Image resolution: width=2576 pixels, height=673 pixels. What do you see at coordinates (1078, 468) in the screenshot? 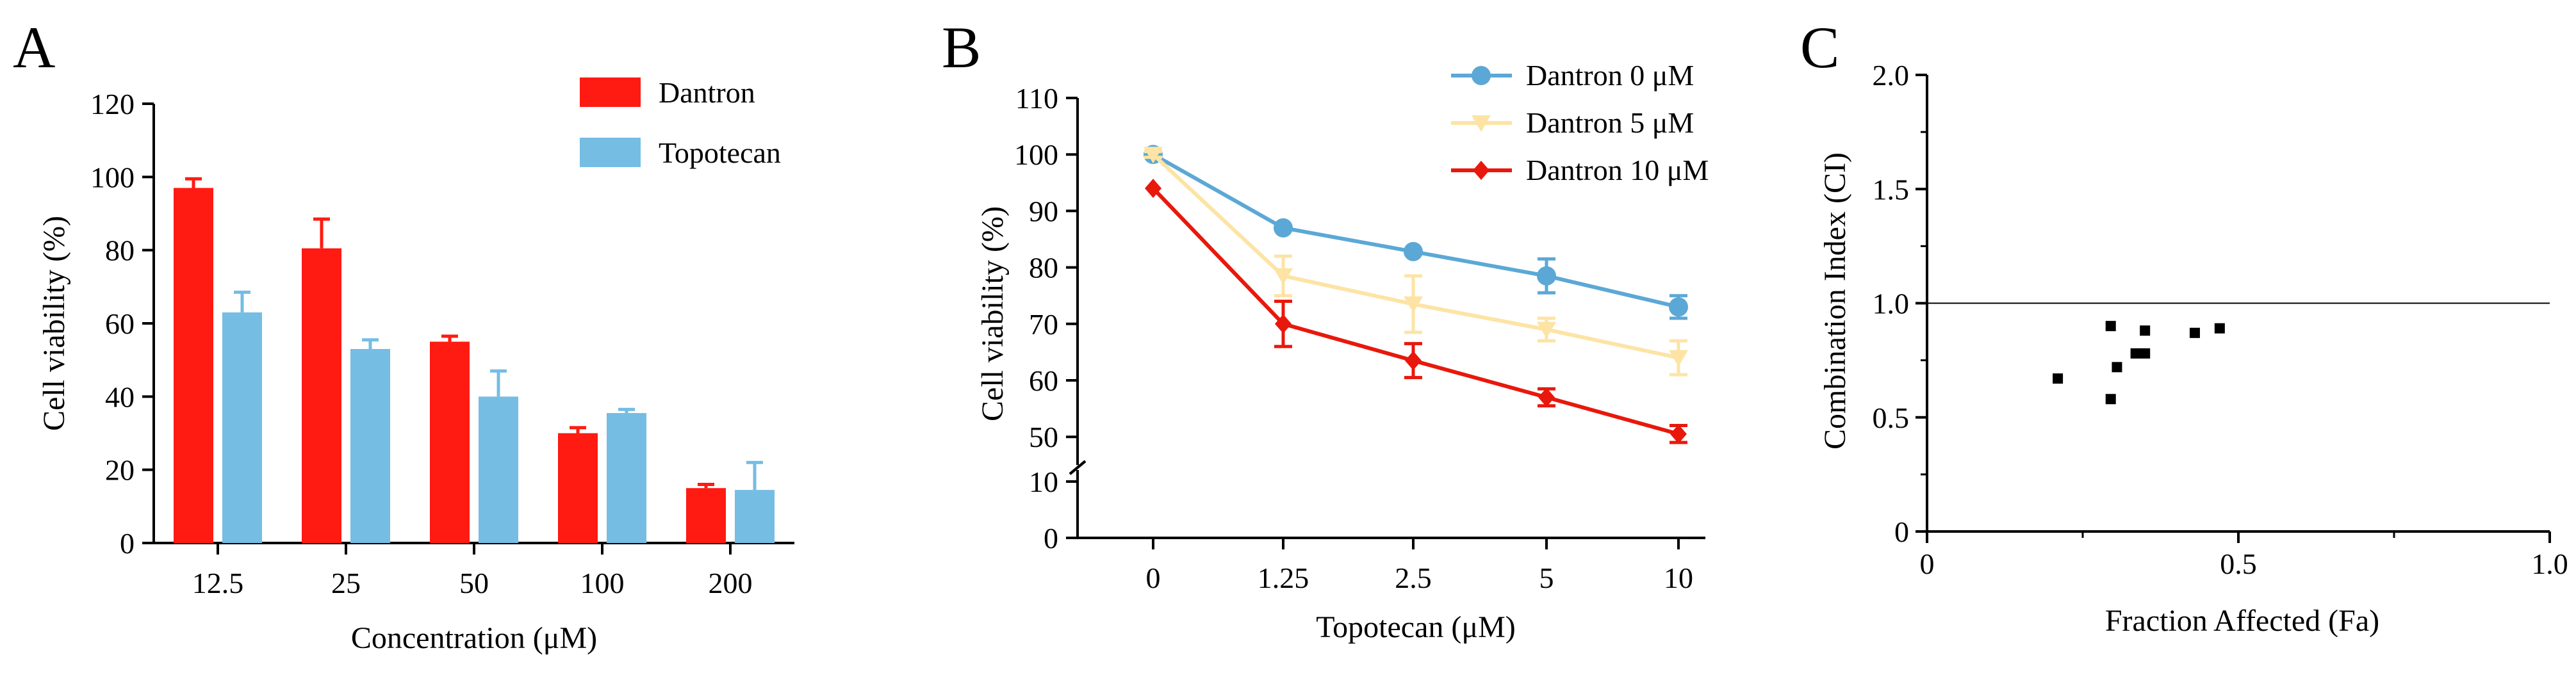
I see `axis-break-mark` at bounding box center [1078, 468].